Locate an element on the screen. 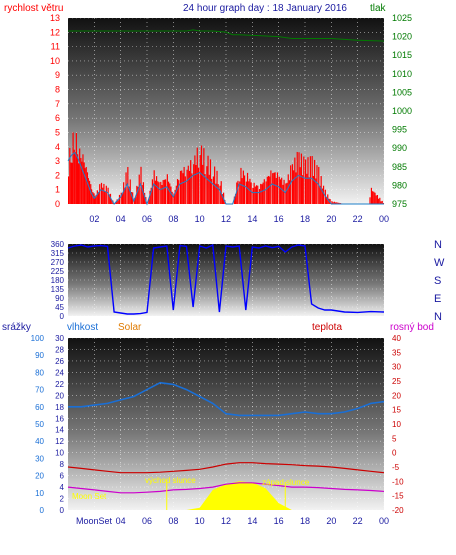 The width and height of the screenshot is (456, 555). y-tick-label-right: 1000 is located at coordinates (402, 111).